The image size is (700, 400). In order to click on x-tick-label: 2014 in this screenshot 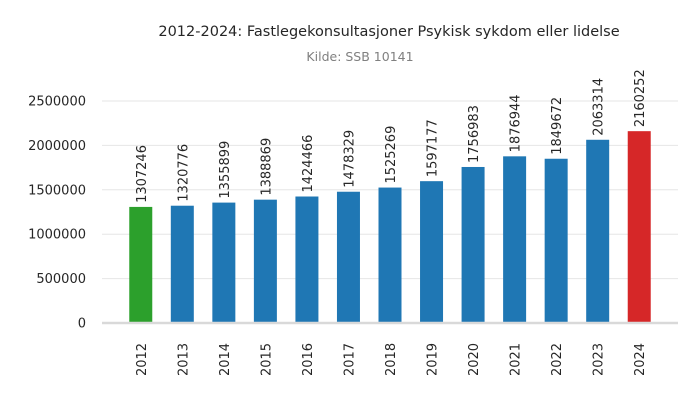, I will do `click(225, 359)`.